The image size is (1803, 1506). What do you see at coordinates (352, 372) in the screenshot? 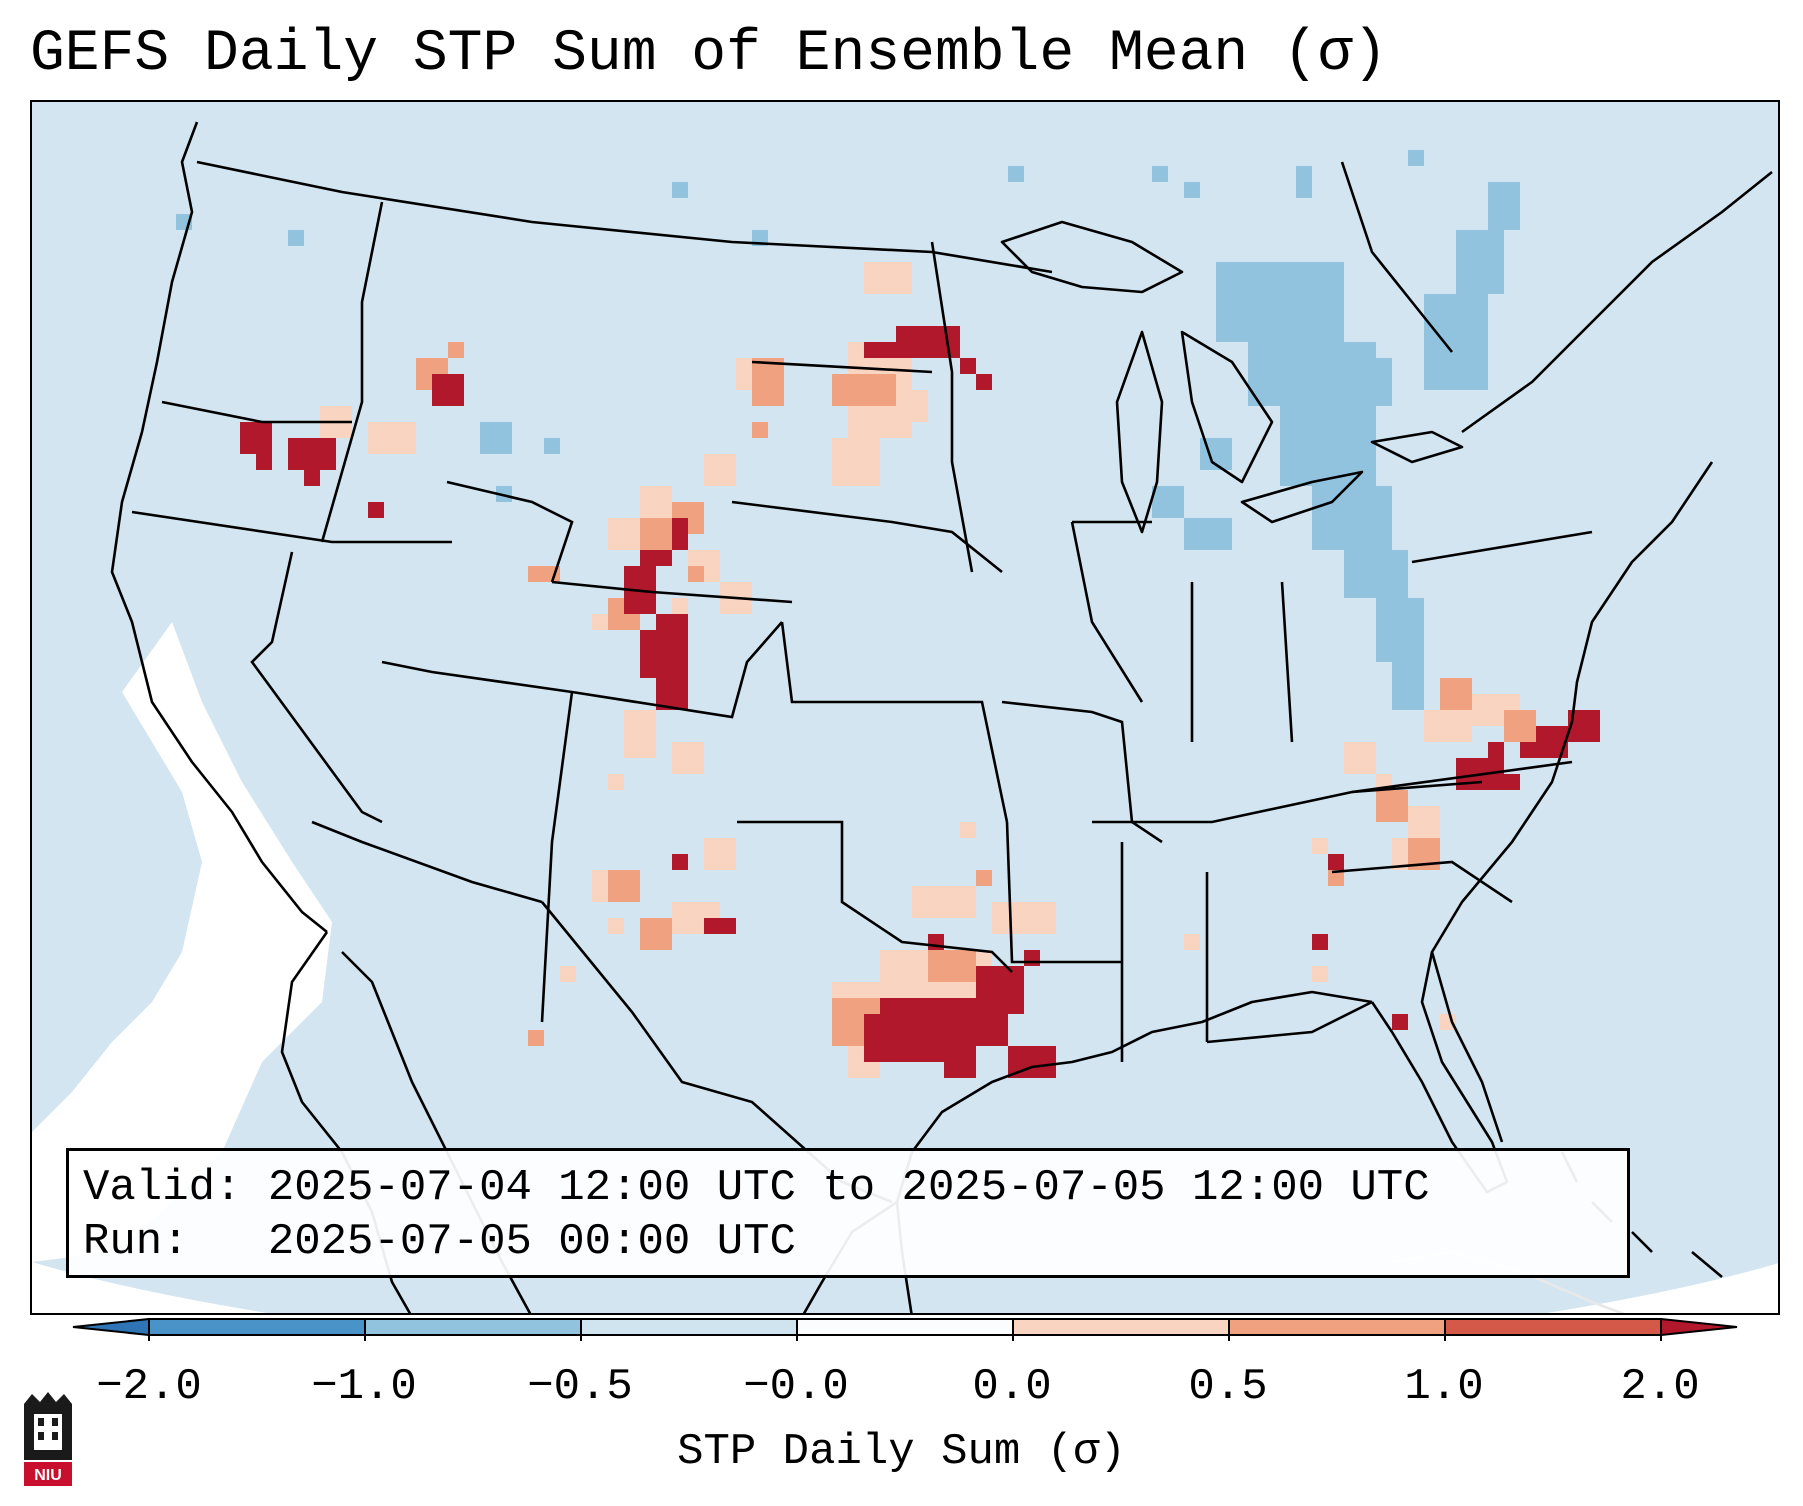
I see `border-id-mt` at bounding box center [352, 372].